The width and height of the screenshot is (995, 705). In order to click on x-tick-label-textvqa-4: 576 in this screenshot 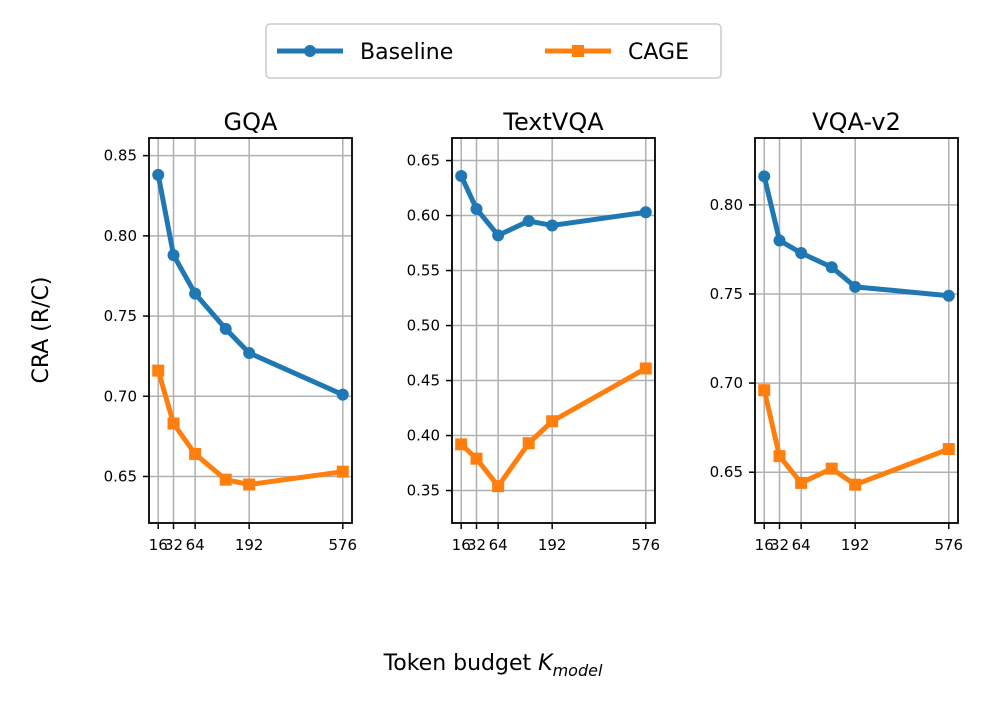, I will do `click(645, 545)`.